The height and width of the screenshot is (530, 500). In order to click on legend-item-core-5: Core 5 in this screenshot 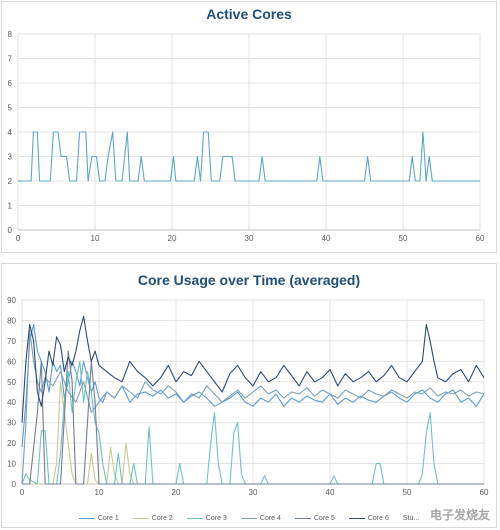, I will do `click(314, 518)`.